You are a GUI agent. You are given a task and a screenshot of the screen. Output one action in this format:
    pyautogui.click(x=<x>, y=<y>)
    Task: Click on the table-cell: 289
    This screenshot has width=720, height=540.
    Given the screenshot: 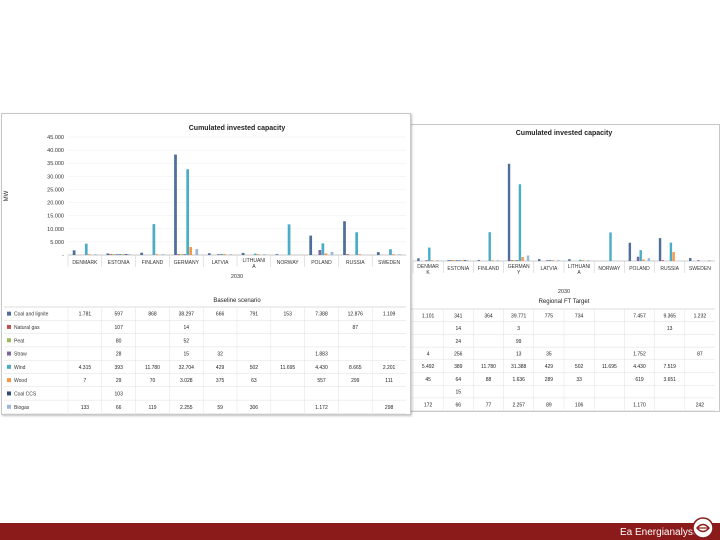 What is the action you would take?
    pyautogui.click(x=549, y=380)
    